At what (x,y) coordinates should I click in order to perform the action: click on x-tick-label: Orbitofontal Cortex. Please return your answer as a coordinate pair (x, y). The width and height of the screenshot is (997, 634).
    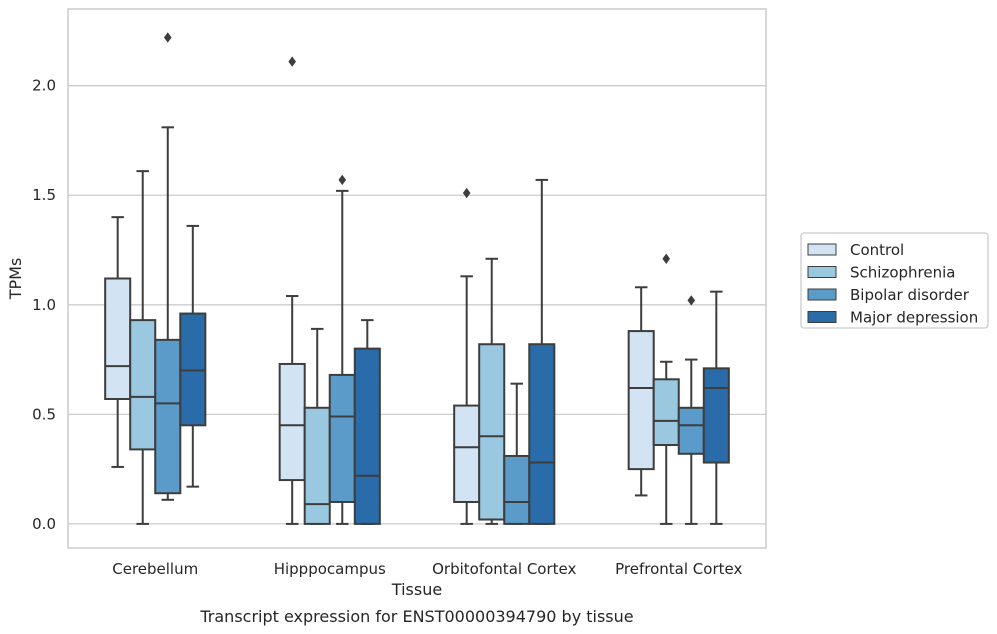
    Looking at the image, I should click on (504, 569).